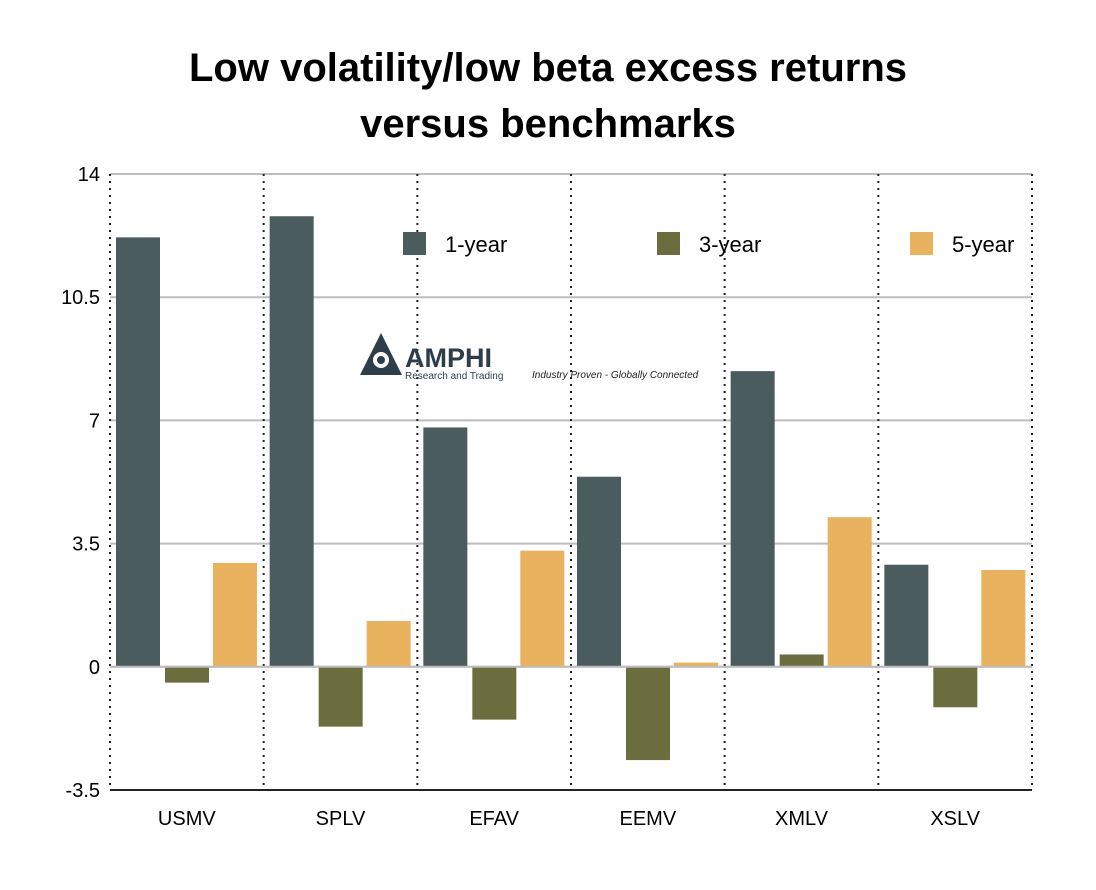 This screenshot has width=1096, height=890. Describe the element at coordinates (494, 819) in the screenshot. I see `x-tick-label: EFAV` at that location.